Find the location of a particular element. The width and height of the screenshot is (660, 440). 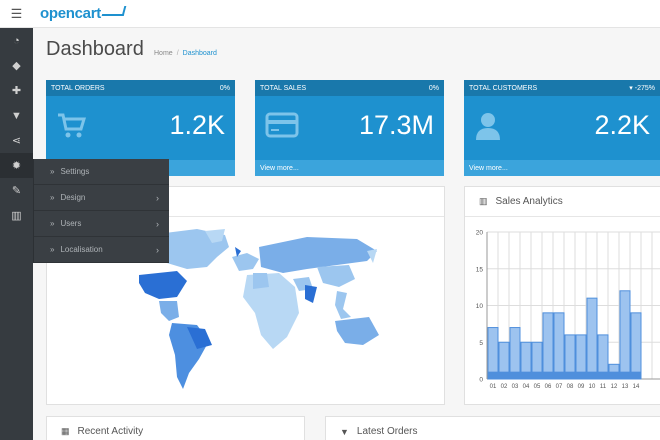

latest-orders-panel: ▼ Latest Orders is located at coordinates (492, 428).